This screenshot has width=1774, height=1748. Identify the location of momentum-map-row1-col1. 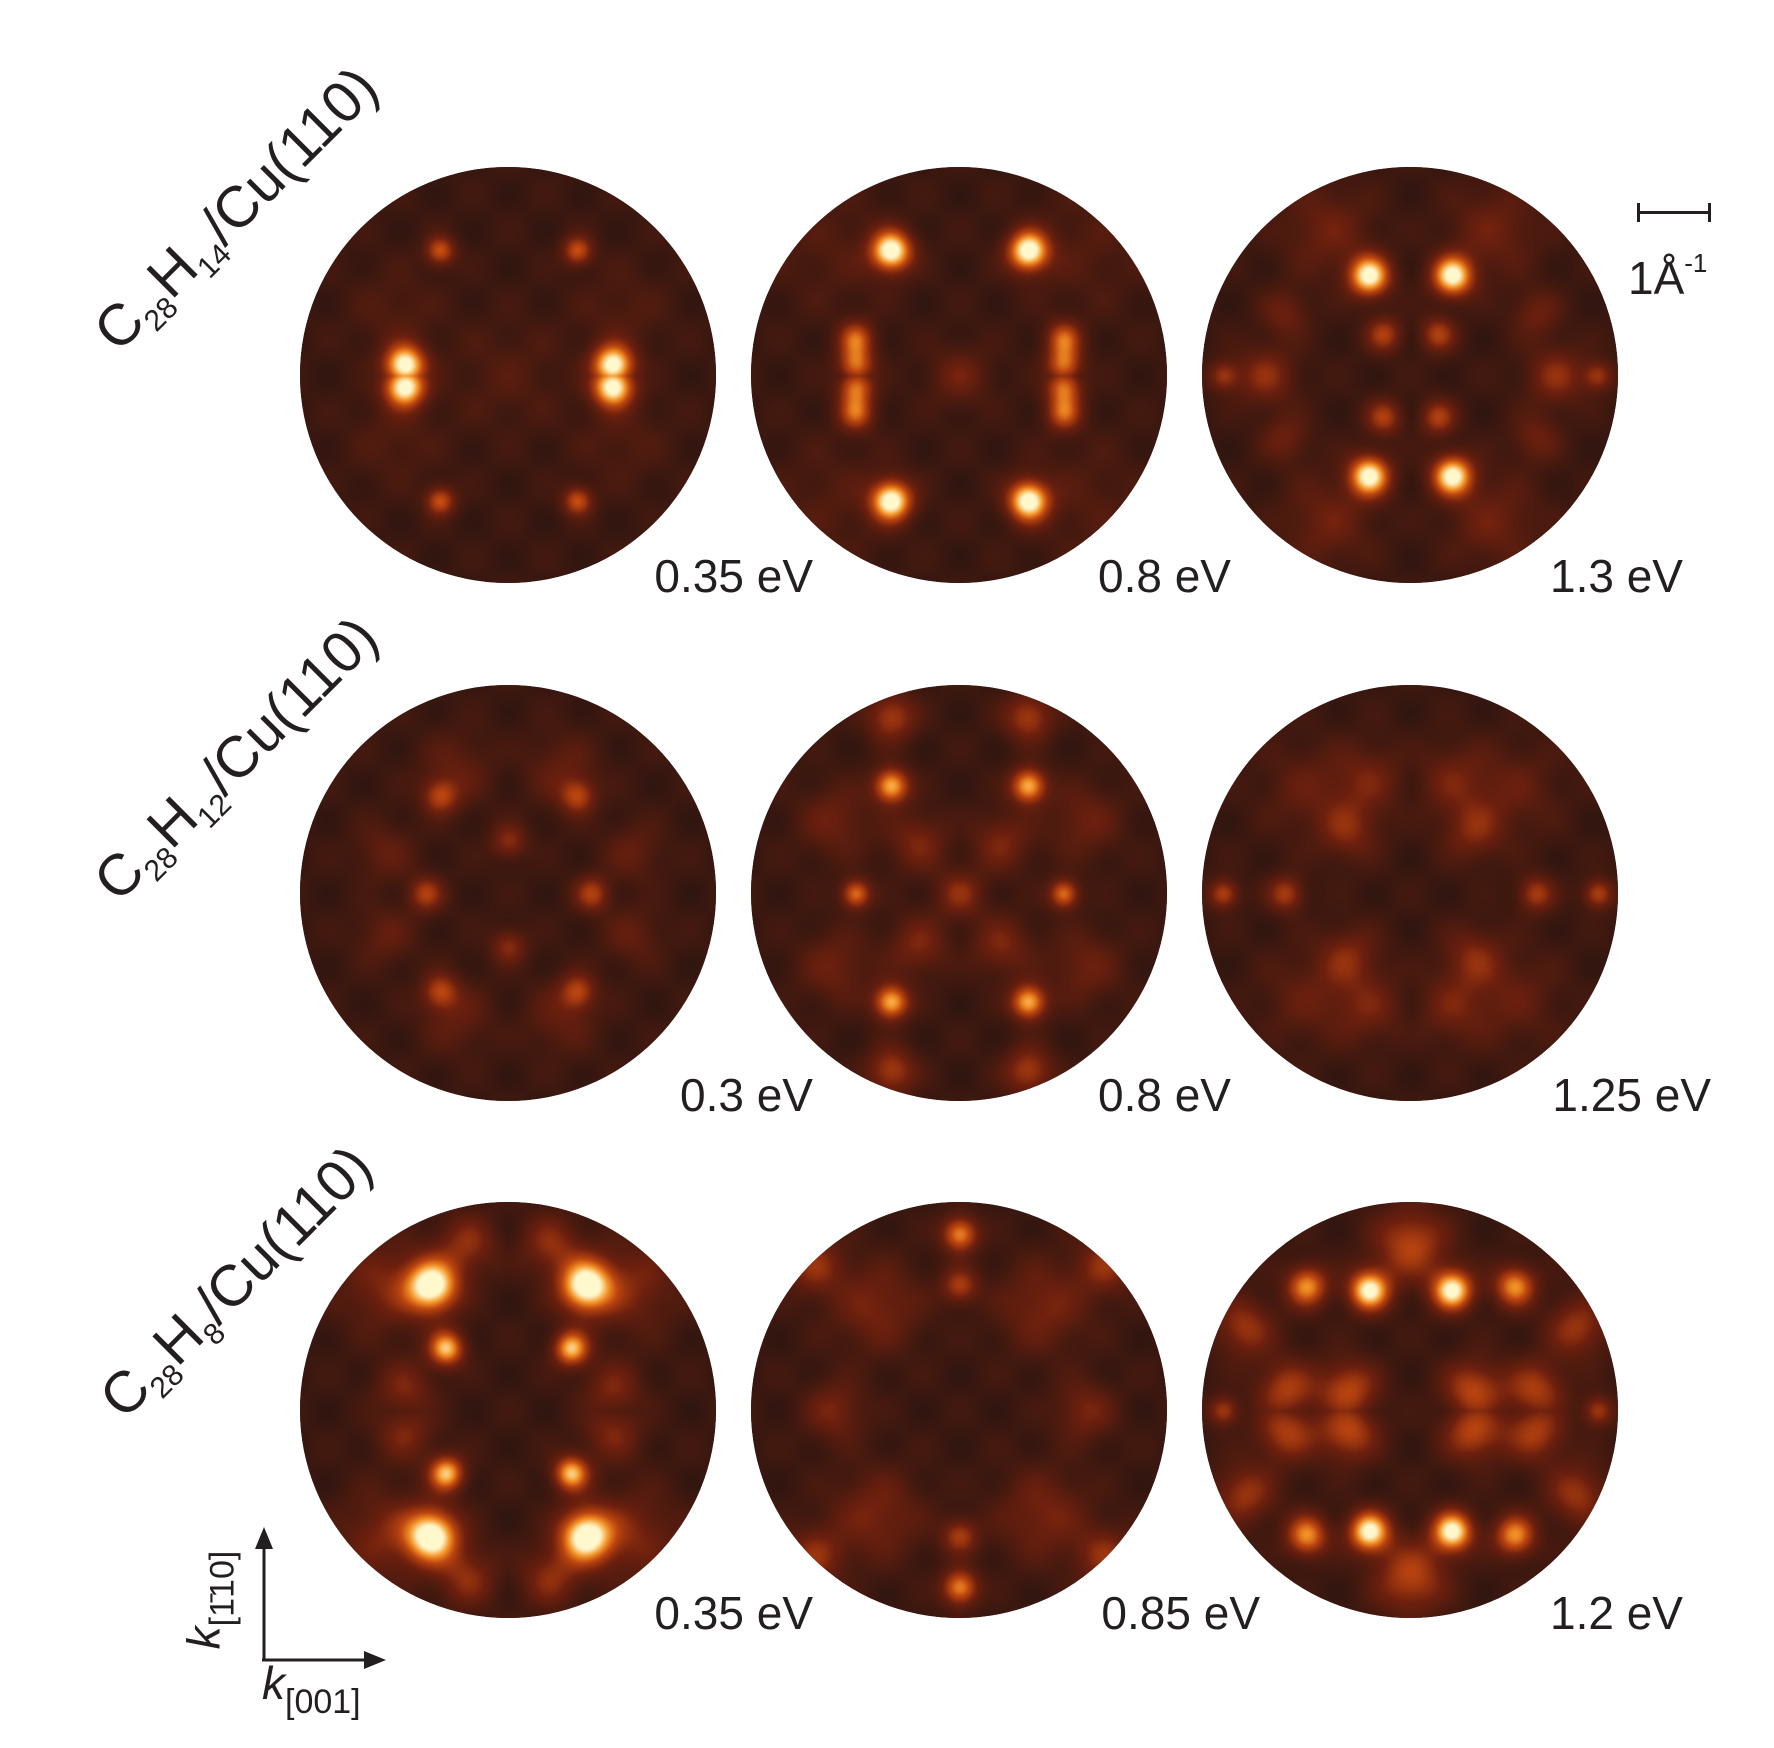
(508, 375).